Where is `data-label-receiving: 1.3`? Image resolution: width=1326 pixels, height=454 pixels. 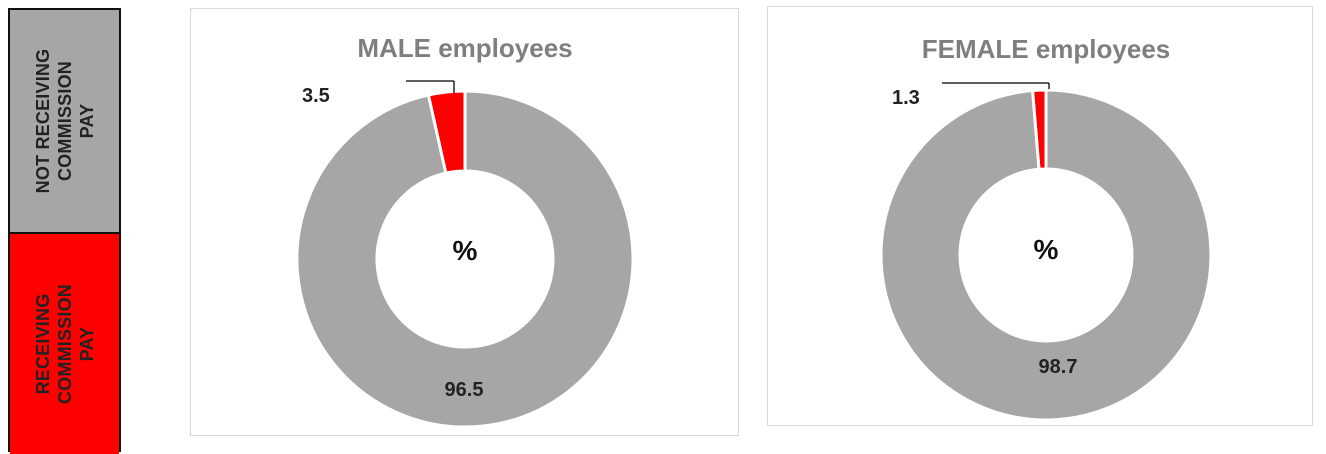 data-label-receiving: 1.3 is located at coordinates (906, 98).